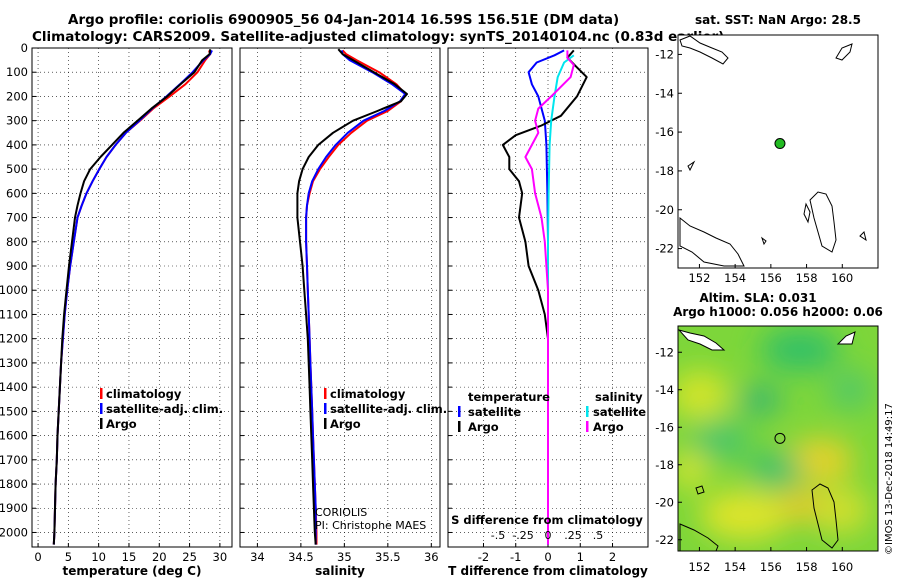 The width and height of the screenshot is (900, 580). I want to click on secondary-x-tick-label: 0, so click(548, 535).